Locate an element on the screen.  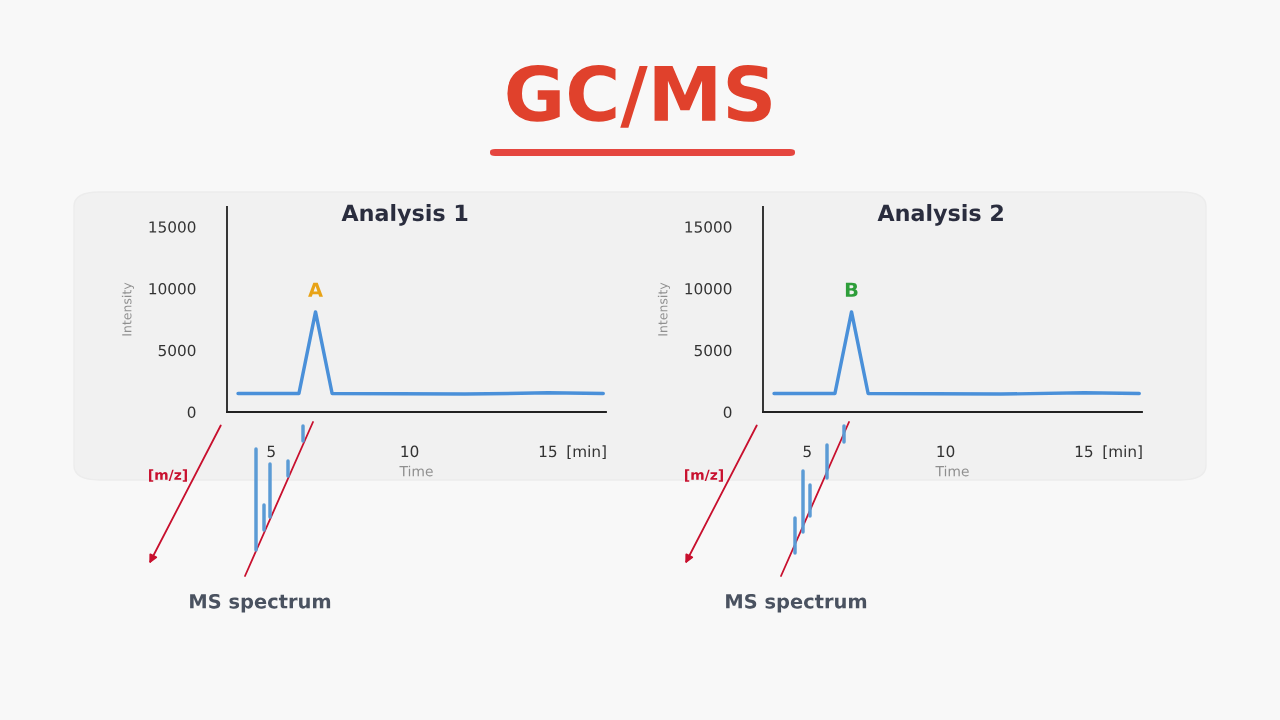
annotation: A is located at coordinates (315, 289).